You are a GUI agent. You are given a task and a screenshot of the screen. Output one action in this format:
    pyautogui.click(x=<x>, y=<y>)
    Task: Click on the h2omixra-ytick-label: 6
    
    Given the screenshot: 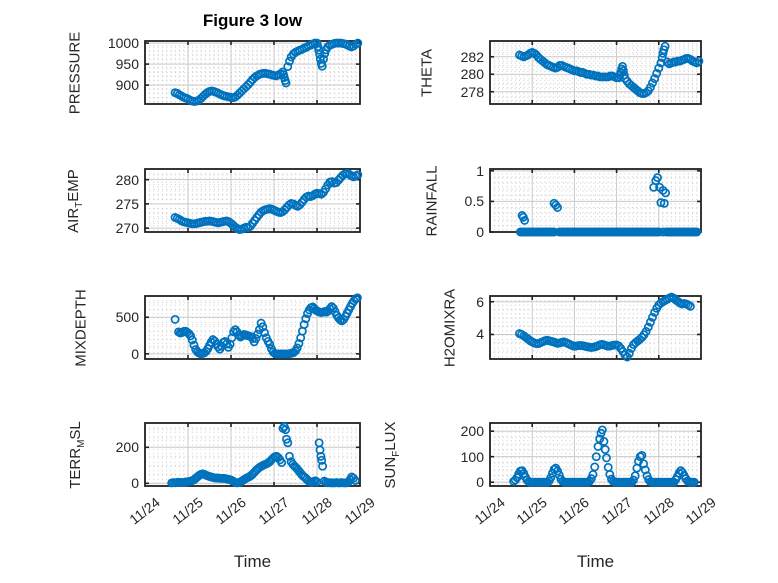 What is the action you would take?
    pyautogui.click(x=480, y=301)
    